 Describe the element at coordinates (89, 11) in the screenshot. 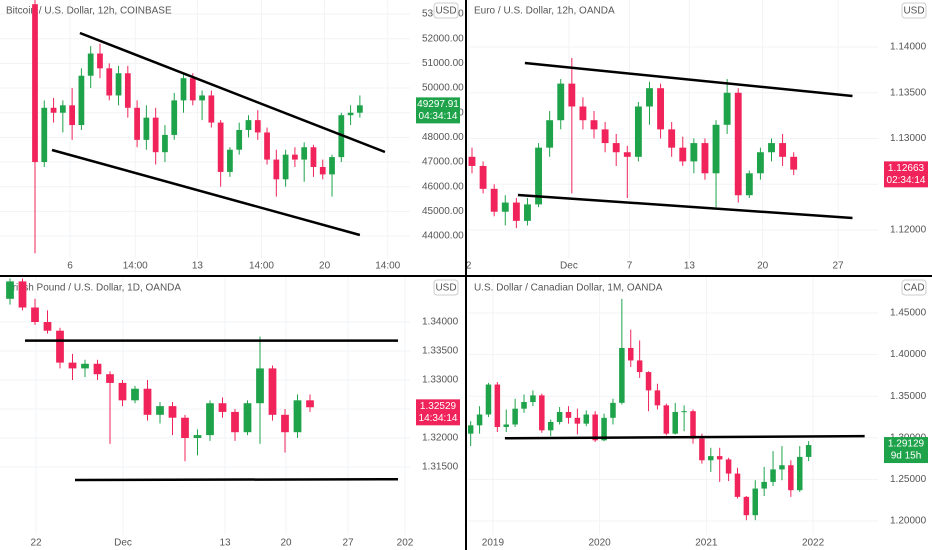

I see `chart-title: Bitcoin / U.S. Dollar, 12h, COINBASE` at that location.